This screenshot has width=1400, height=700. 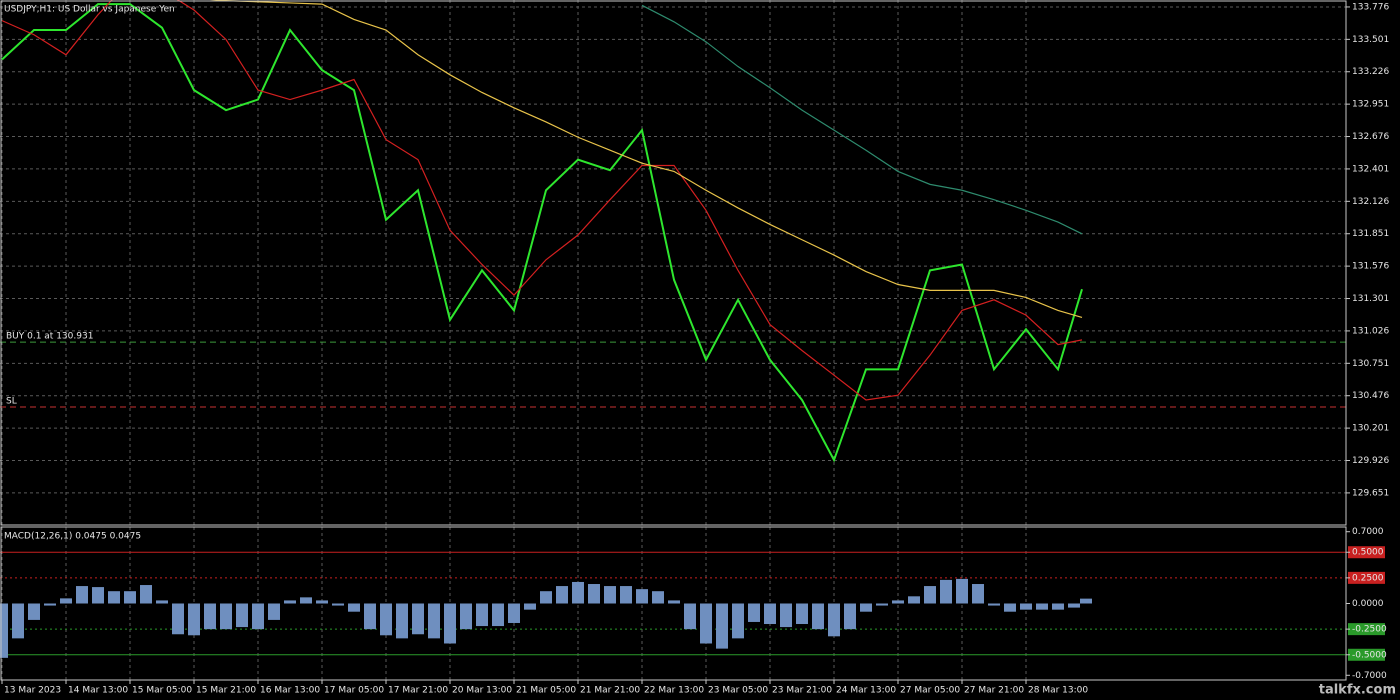 I want to click on x-tick-label: 27 Mar 05:00, so click(x=930, y=691).